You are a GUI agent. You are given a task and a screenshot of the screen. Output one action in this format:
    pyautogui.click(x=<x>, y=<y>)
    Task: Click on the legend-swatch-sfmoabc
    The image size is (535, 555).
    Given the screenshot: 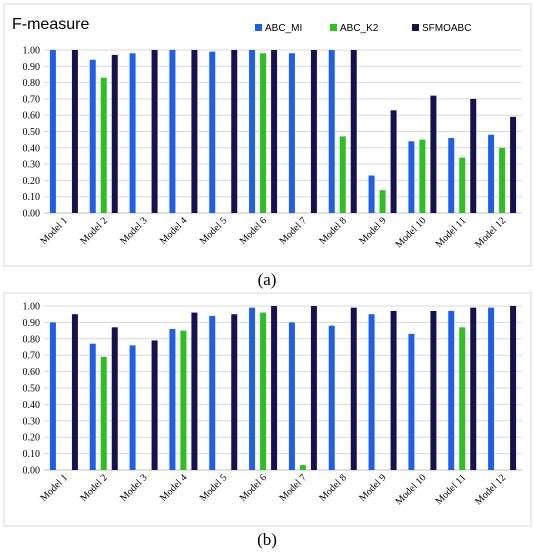 What is the action you would take?
    pyautogui.click(x=415, y=27)
    